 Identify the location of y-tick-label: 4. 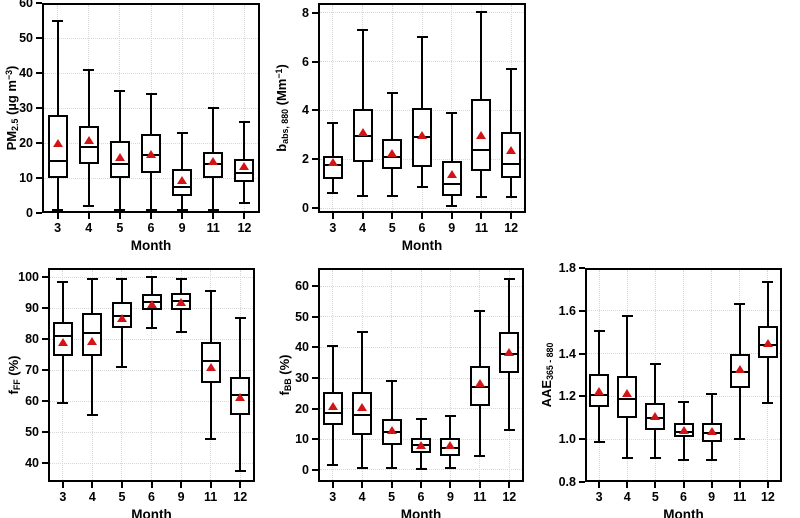
(305, 110).